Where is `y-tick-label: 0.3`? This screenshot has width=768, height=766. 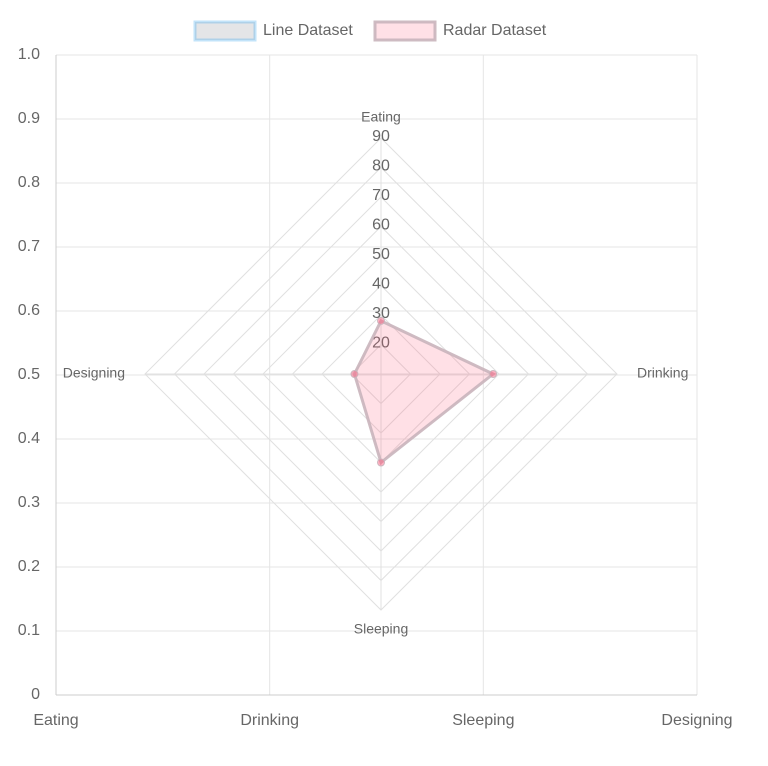 y-tick-label: 0.3 is located at coordinates (29, 502).